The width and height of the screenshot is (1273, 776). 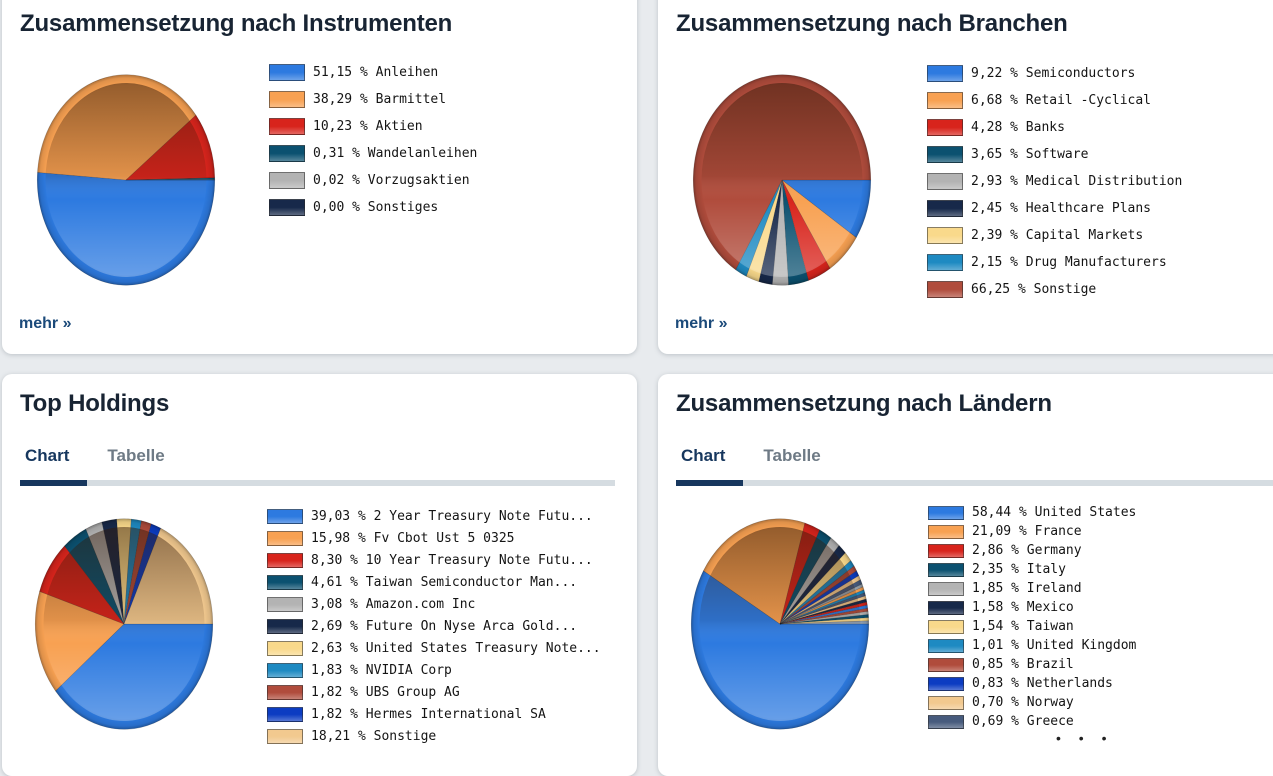 I want to click on panel-title: Zusammensetzung nach Ländern, so click(x=864, y=403).